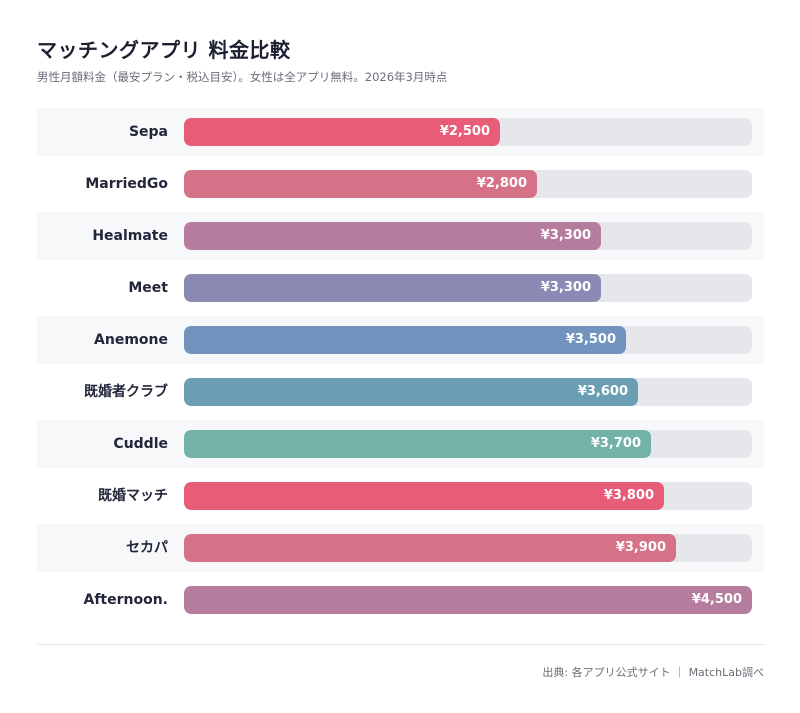 This screenshot has width=800, height=713. Describe the element at coordinates (140, 444) in the screenshot. I see `category-label: Cuddle` at that location.